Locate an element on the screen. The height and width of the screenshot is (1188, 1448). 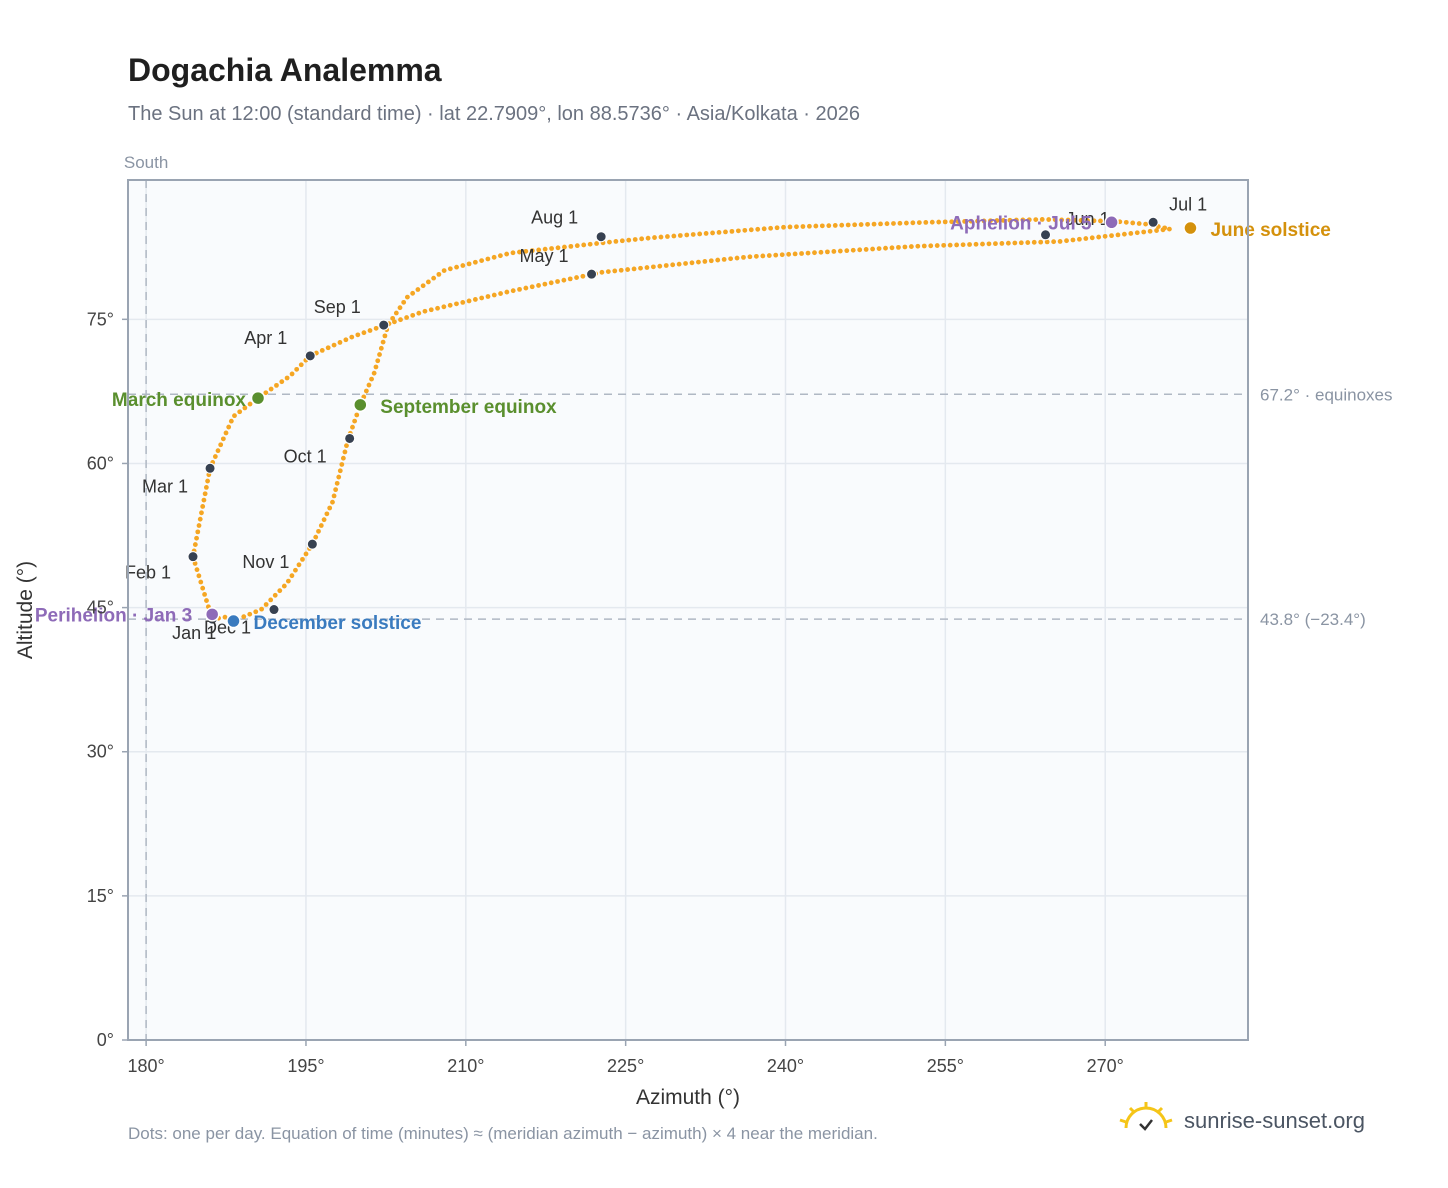
brand-logo: sunrise-sunset.org is located at coordinates (1241, 1120).